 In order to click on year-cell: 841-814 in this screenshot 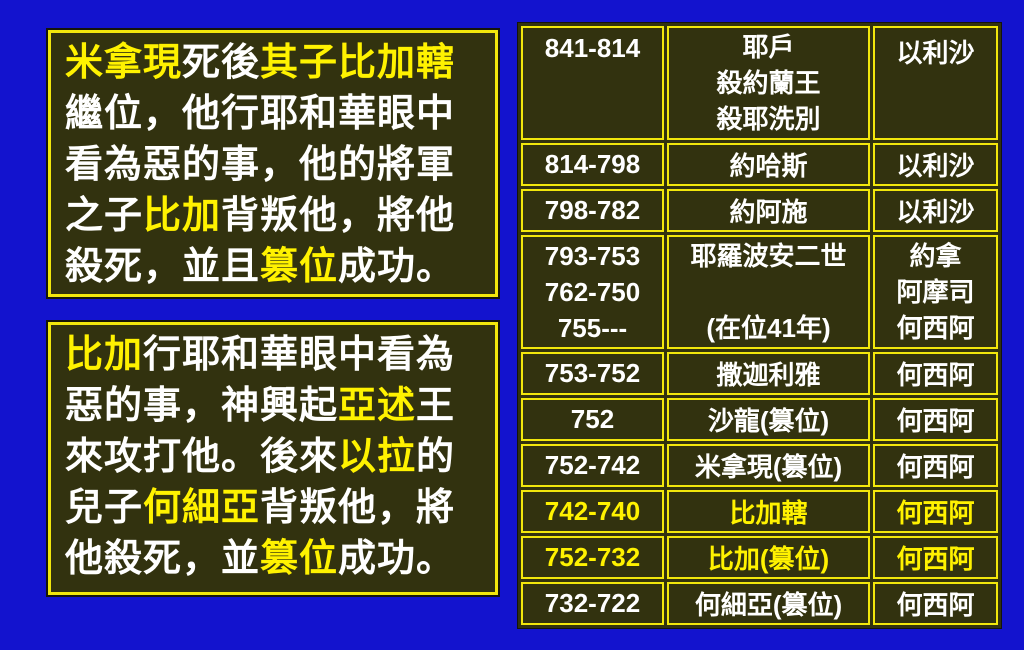, I will do `click(592, 83)`.